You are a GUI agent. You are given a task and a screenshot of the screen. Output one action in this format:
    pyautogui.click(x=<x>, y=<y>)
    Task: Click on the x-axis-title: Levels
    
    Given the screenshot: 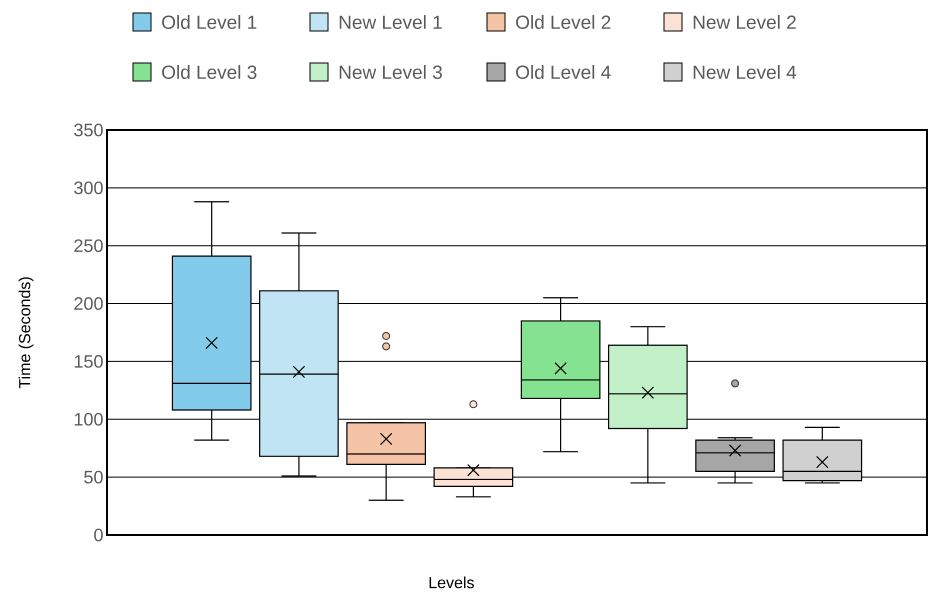 What is the action you would take?
    pyautogui.click(x=452, y=582)
    